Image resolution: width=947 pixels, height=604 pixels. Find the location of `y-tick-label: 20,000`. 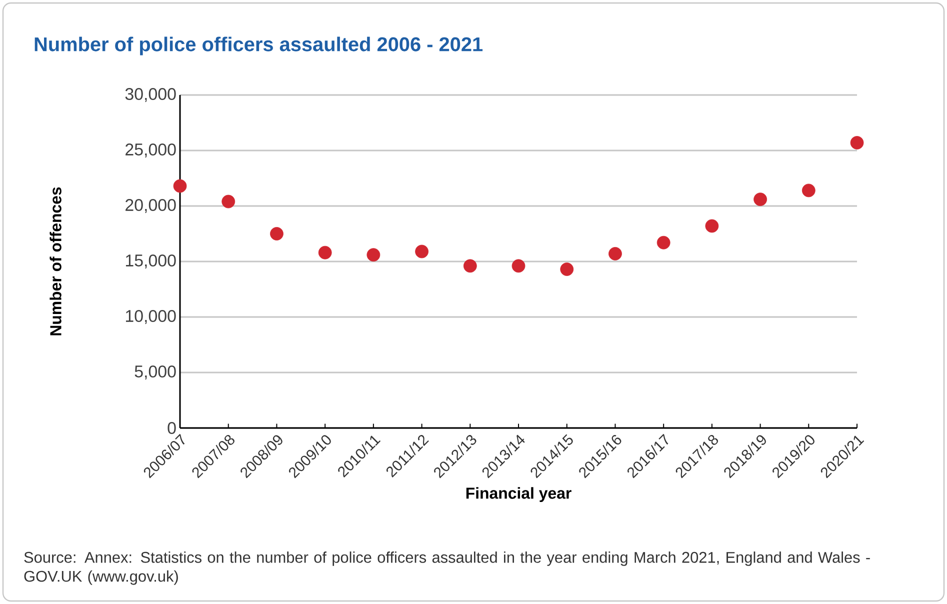

y-tick-label: 20,000 is located at coordinates (151, 205).